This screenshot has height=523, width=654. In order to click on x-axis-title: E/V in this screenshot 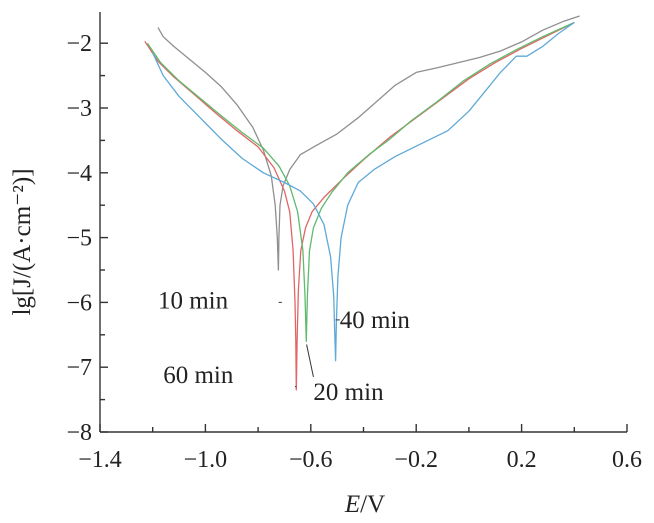, I will do `click(364, 504)`.